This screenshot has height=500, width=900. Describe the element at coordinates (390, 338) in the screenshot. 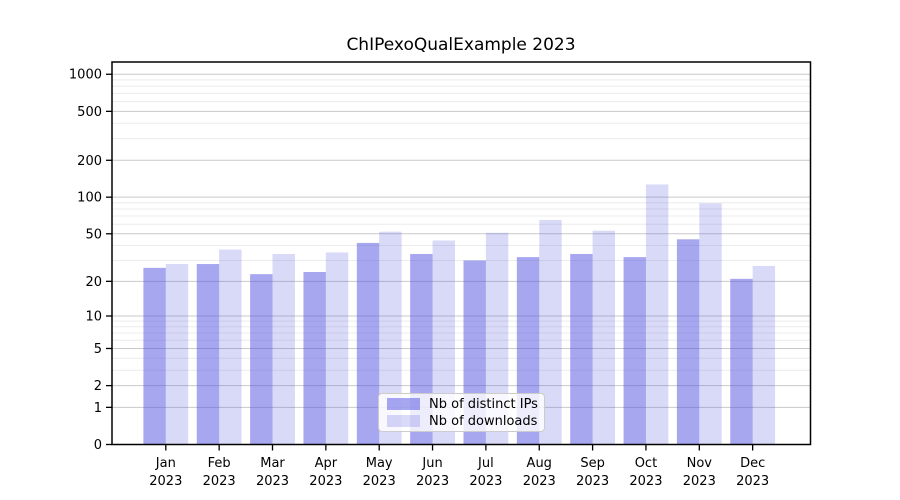

I see `bar-downloads-may` at that location.